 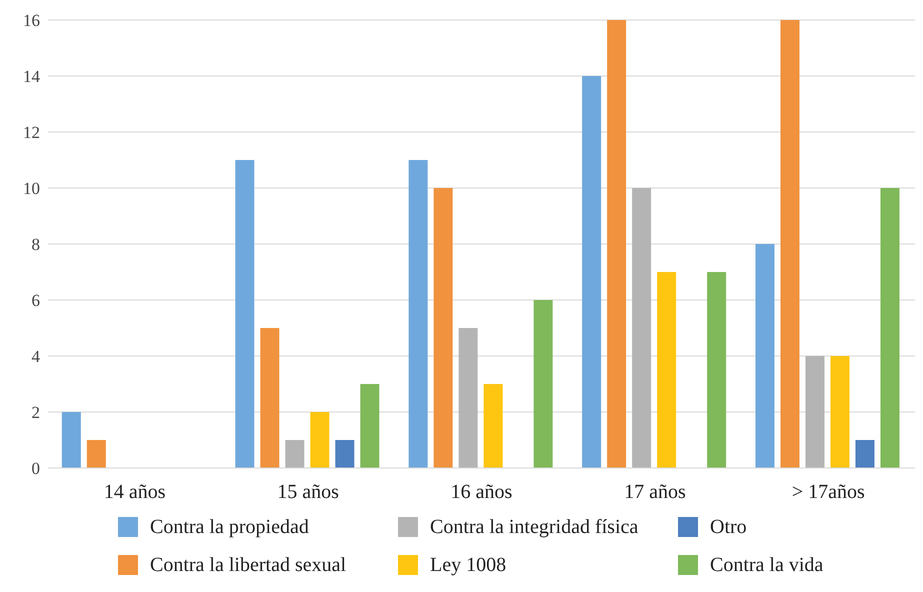 I want to click on legend-label: Contra la propiedad, so click(x=229, y=527).